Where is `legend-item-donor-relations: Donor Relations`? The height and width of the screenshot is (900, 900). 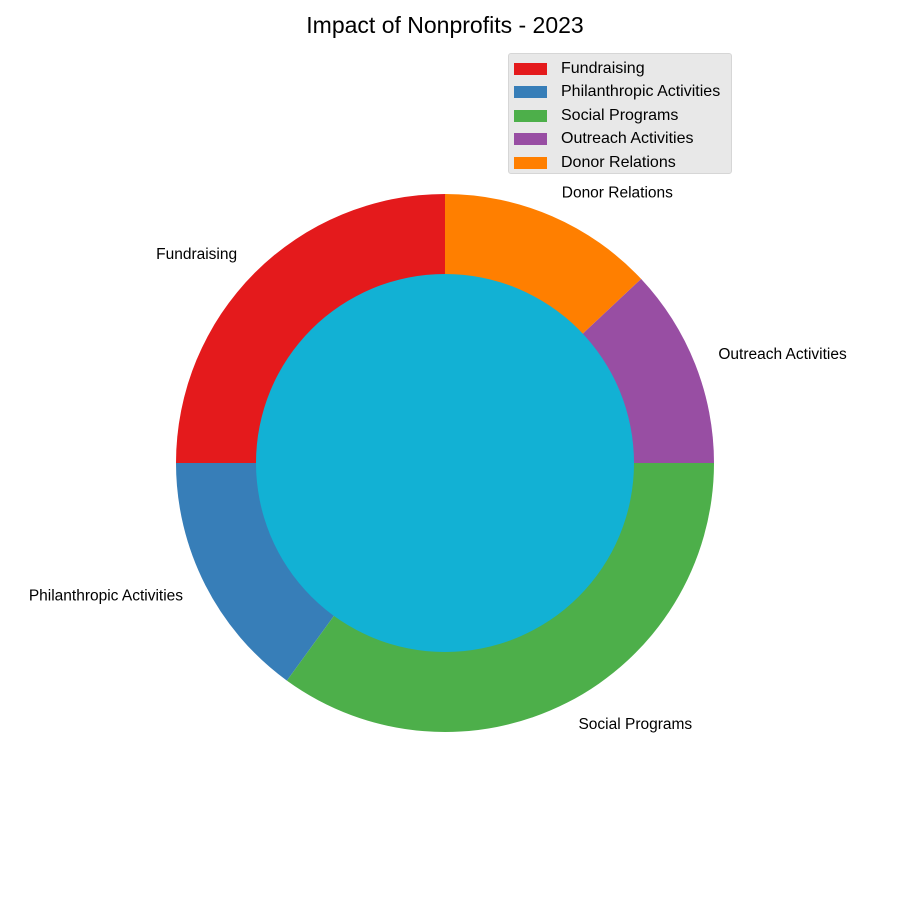 legend-item-donor-relations: Donor Relations is located at coordinates (620, 163).